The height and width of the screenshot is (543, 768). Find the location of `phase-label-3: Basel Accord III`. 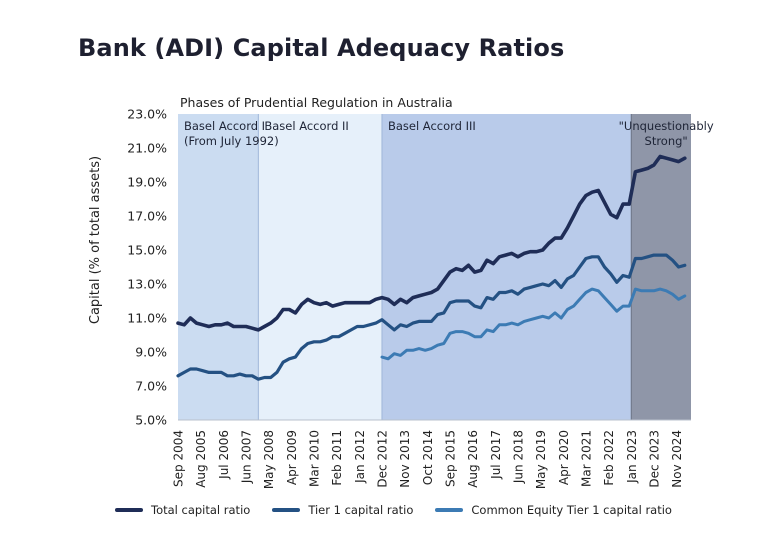

phase-label-3: Basel Accord III is located at coordinates (432, 126).